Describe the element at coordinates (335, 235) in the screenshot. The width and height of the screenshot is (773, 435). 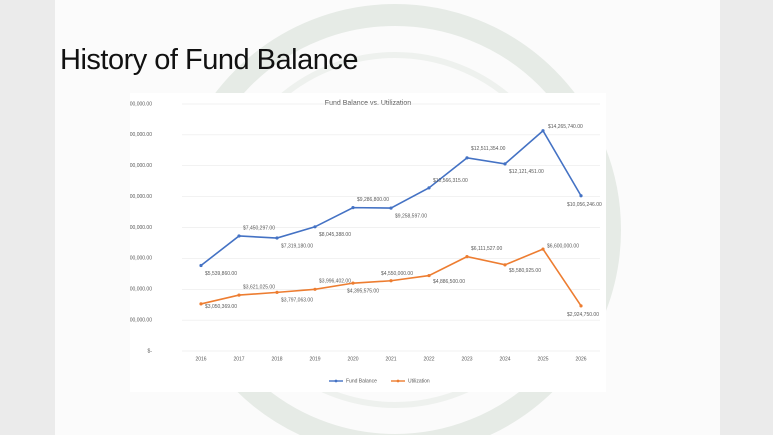
I see `data-label: $8,045,388.00` at that location.